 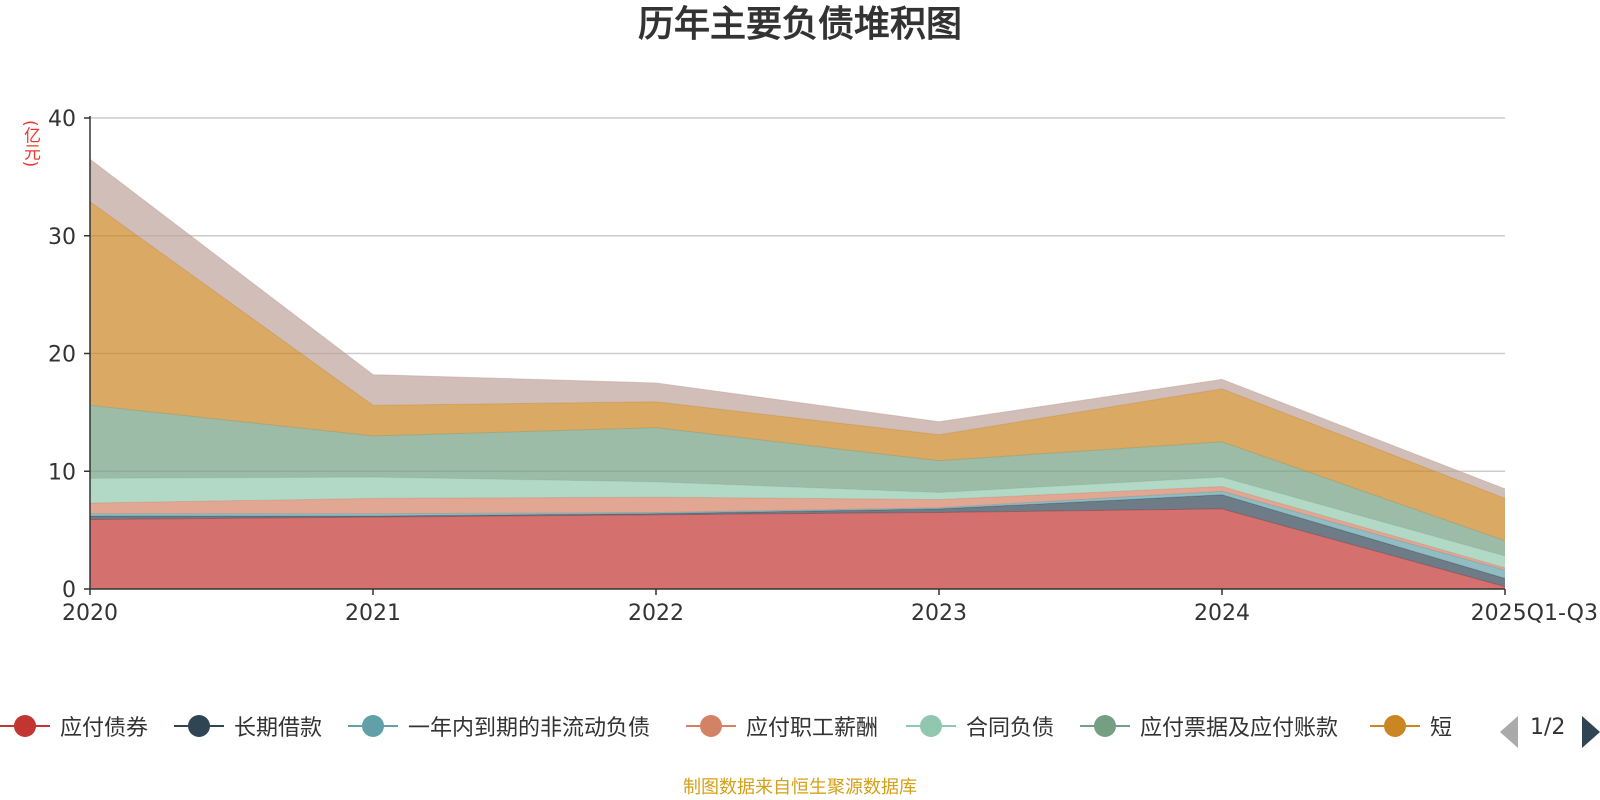 I want to click on y-tick-label: 0, so click(x=69, y=590).